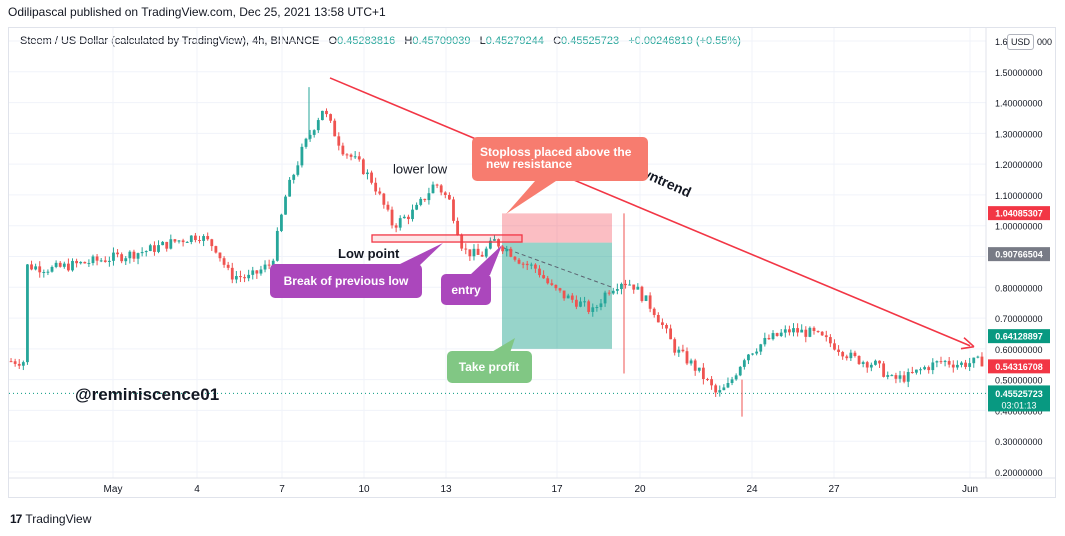  What do you see at coordinates (197, 489) in the screenshot?
I see `x-tick-label: 4` at bounding box center [197, 489].